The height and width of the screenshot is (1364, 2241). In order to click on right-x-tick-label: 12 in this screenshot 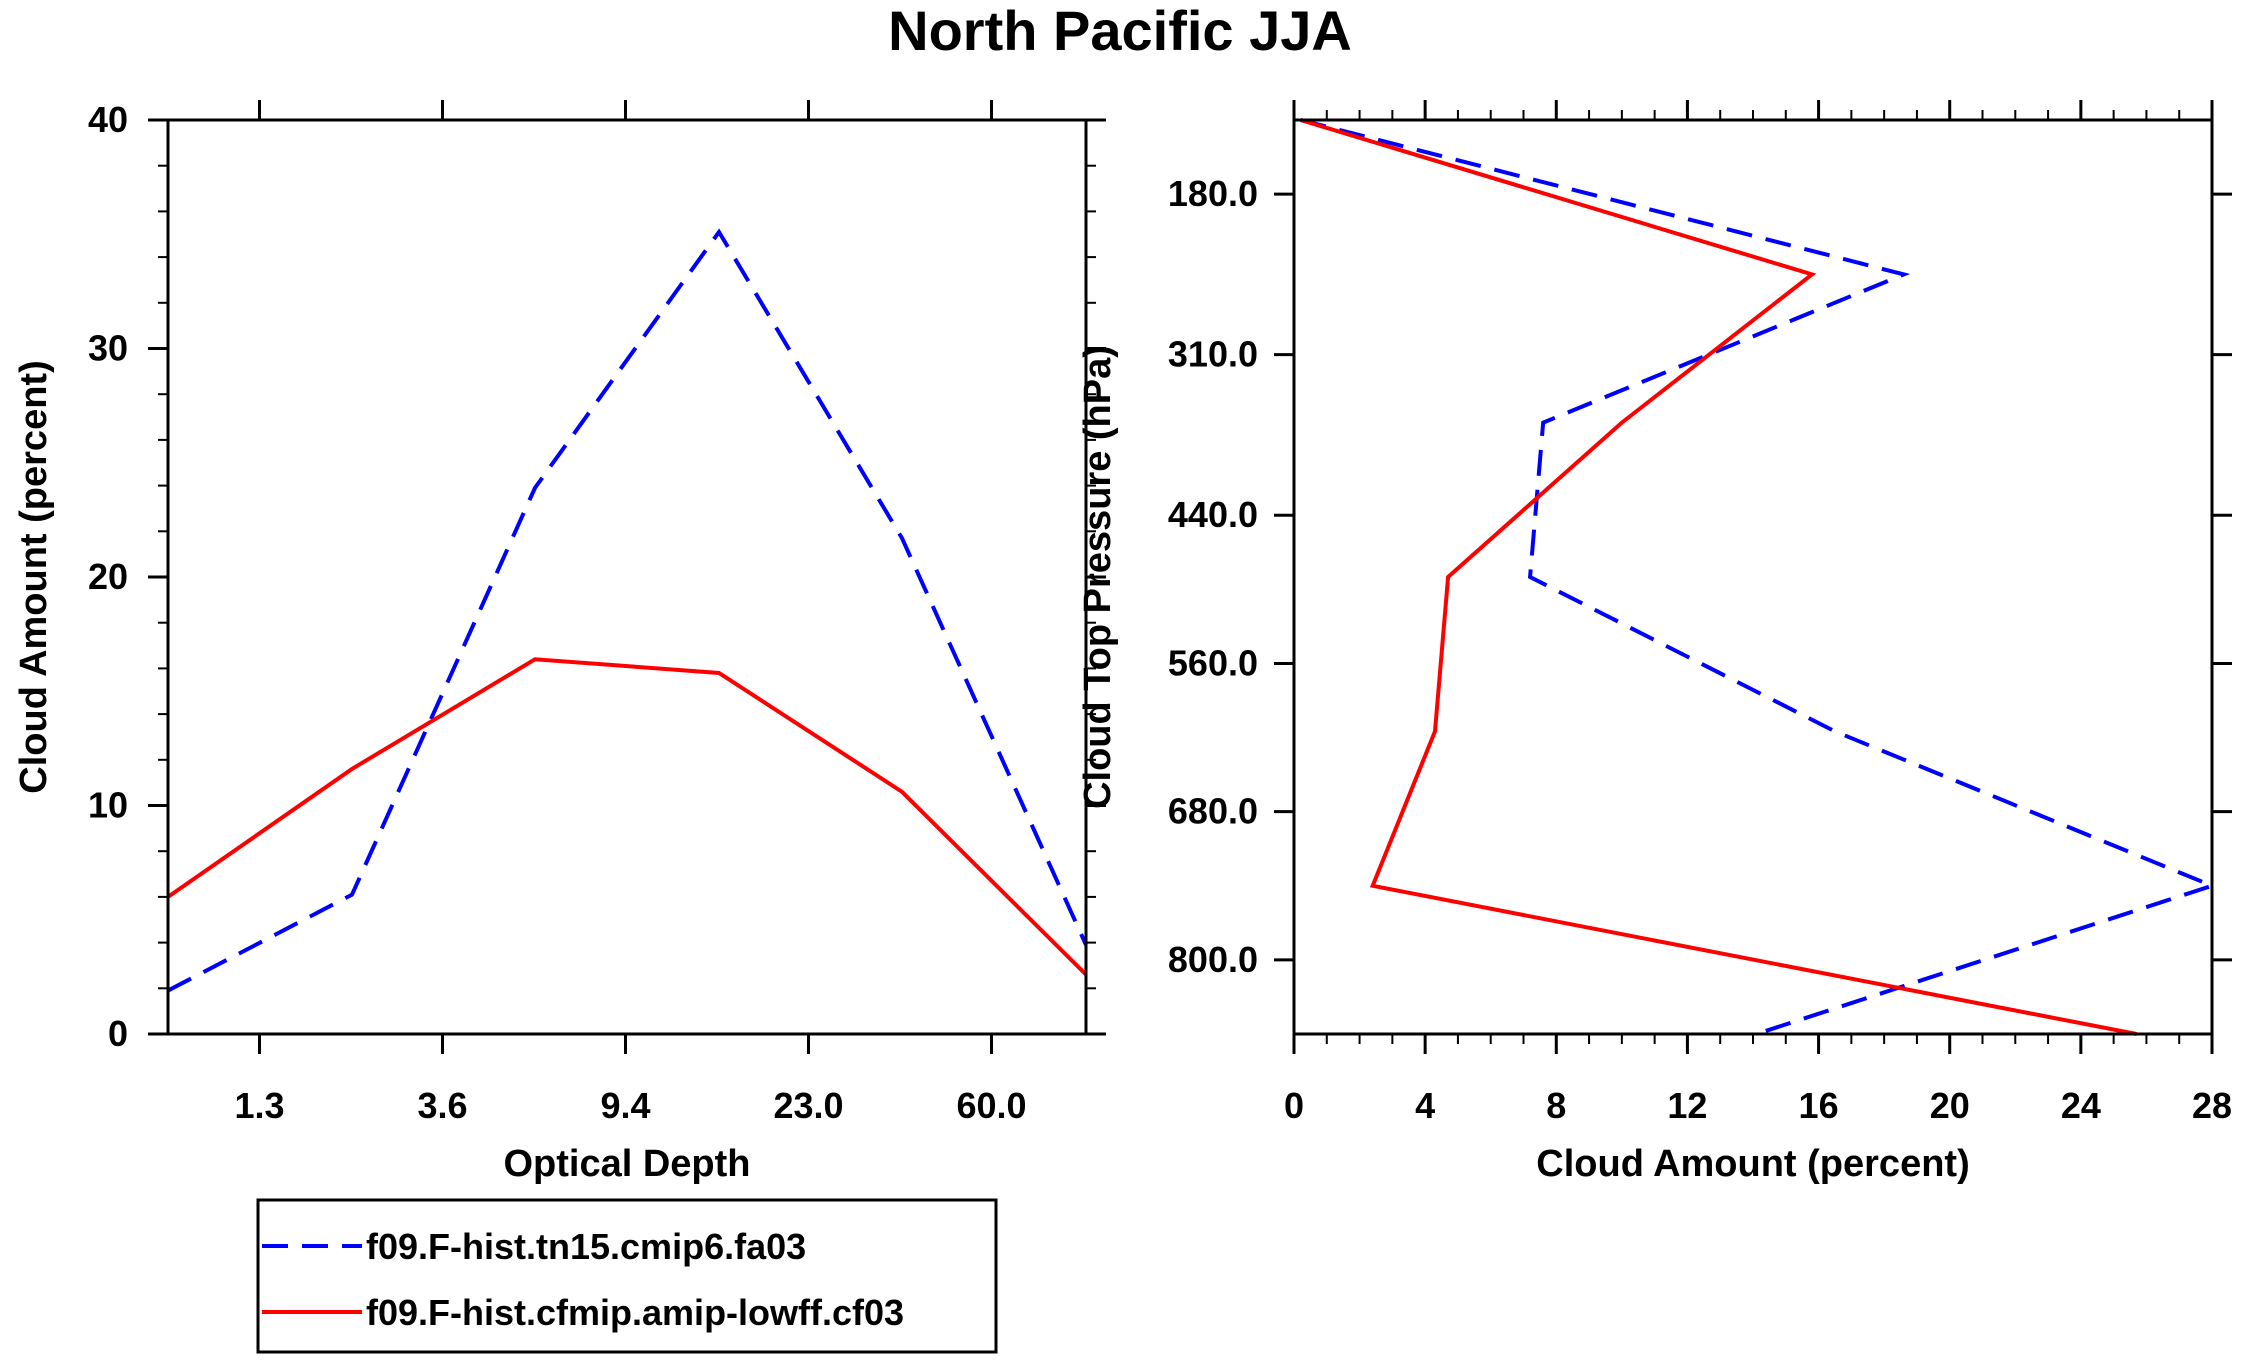, I will do `click(1687, 1105)`.